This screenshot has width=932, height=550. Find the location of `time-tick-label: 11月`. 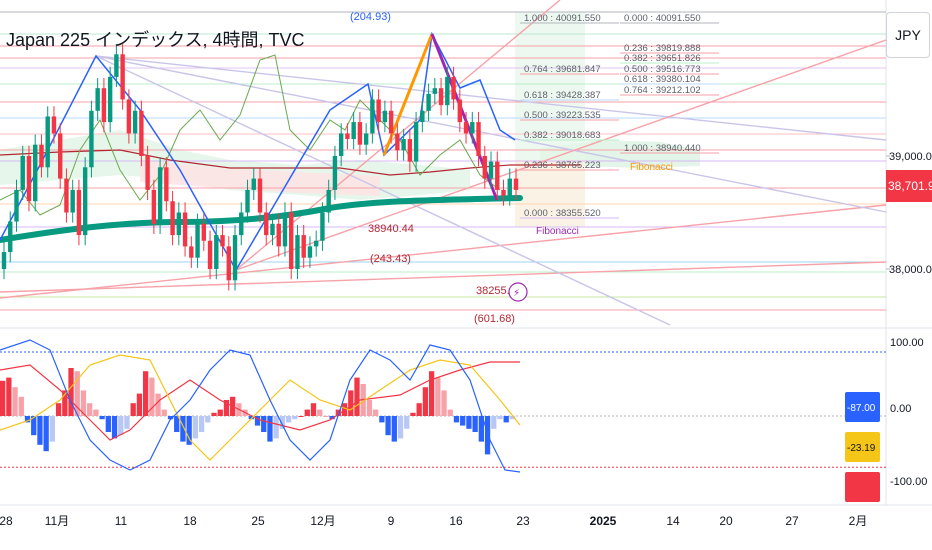

time-tick-label: 11月 is located at coordinates (57, 521).